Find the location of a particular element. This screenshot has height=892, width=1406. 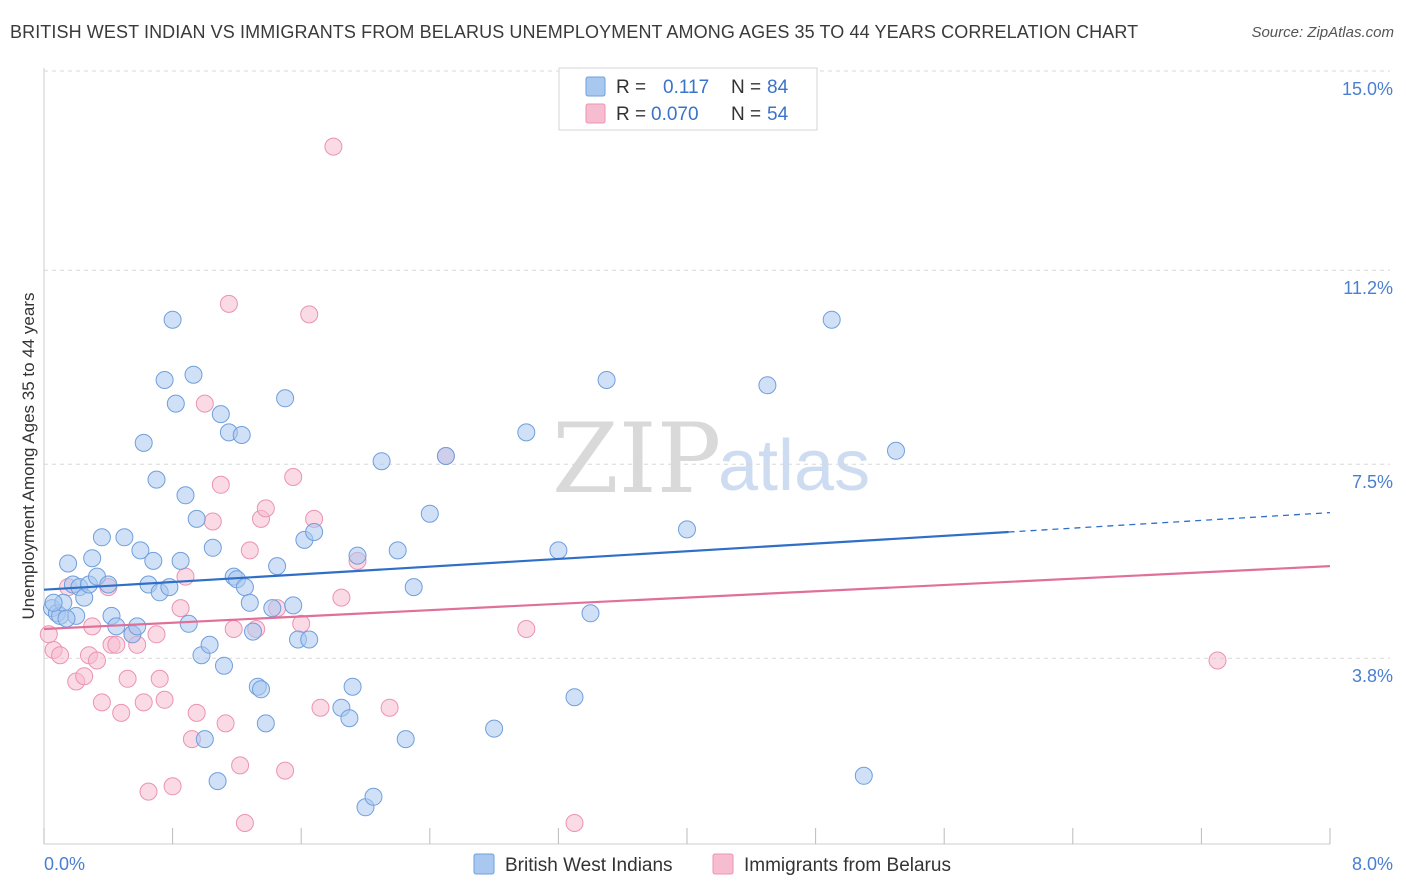

x-tick-marks is located at coordinates (687, 836).